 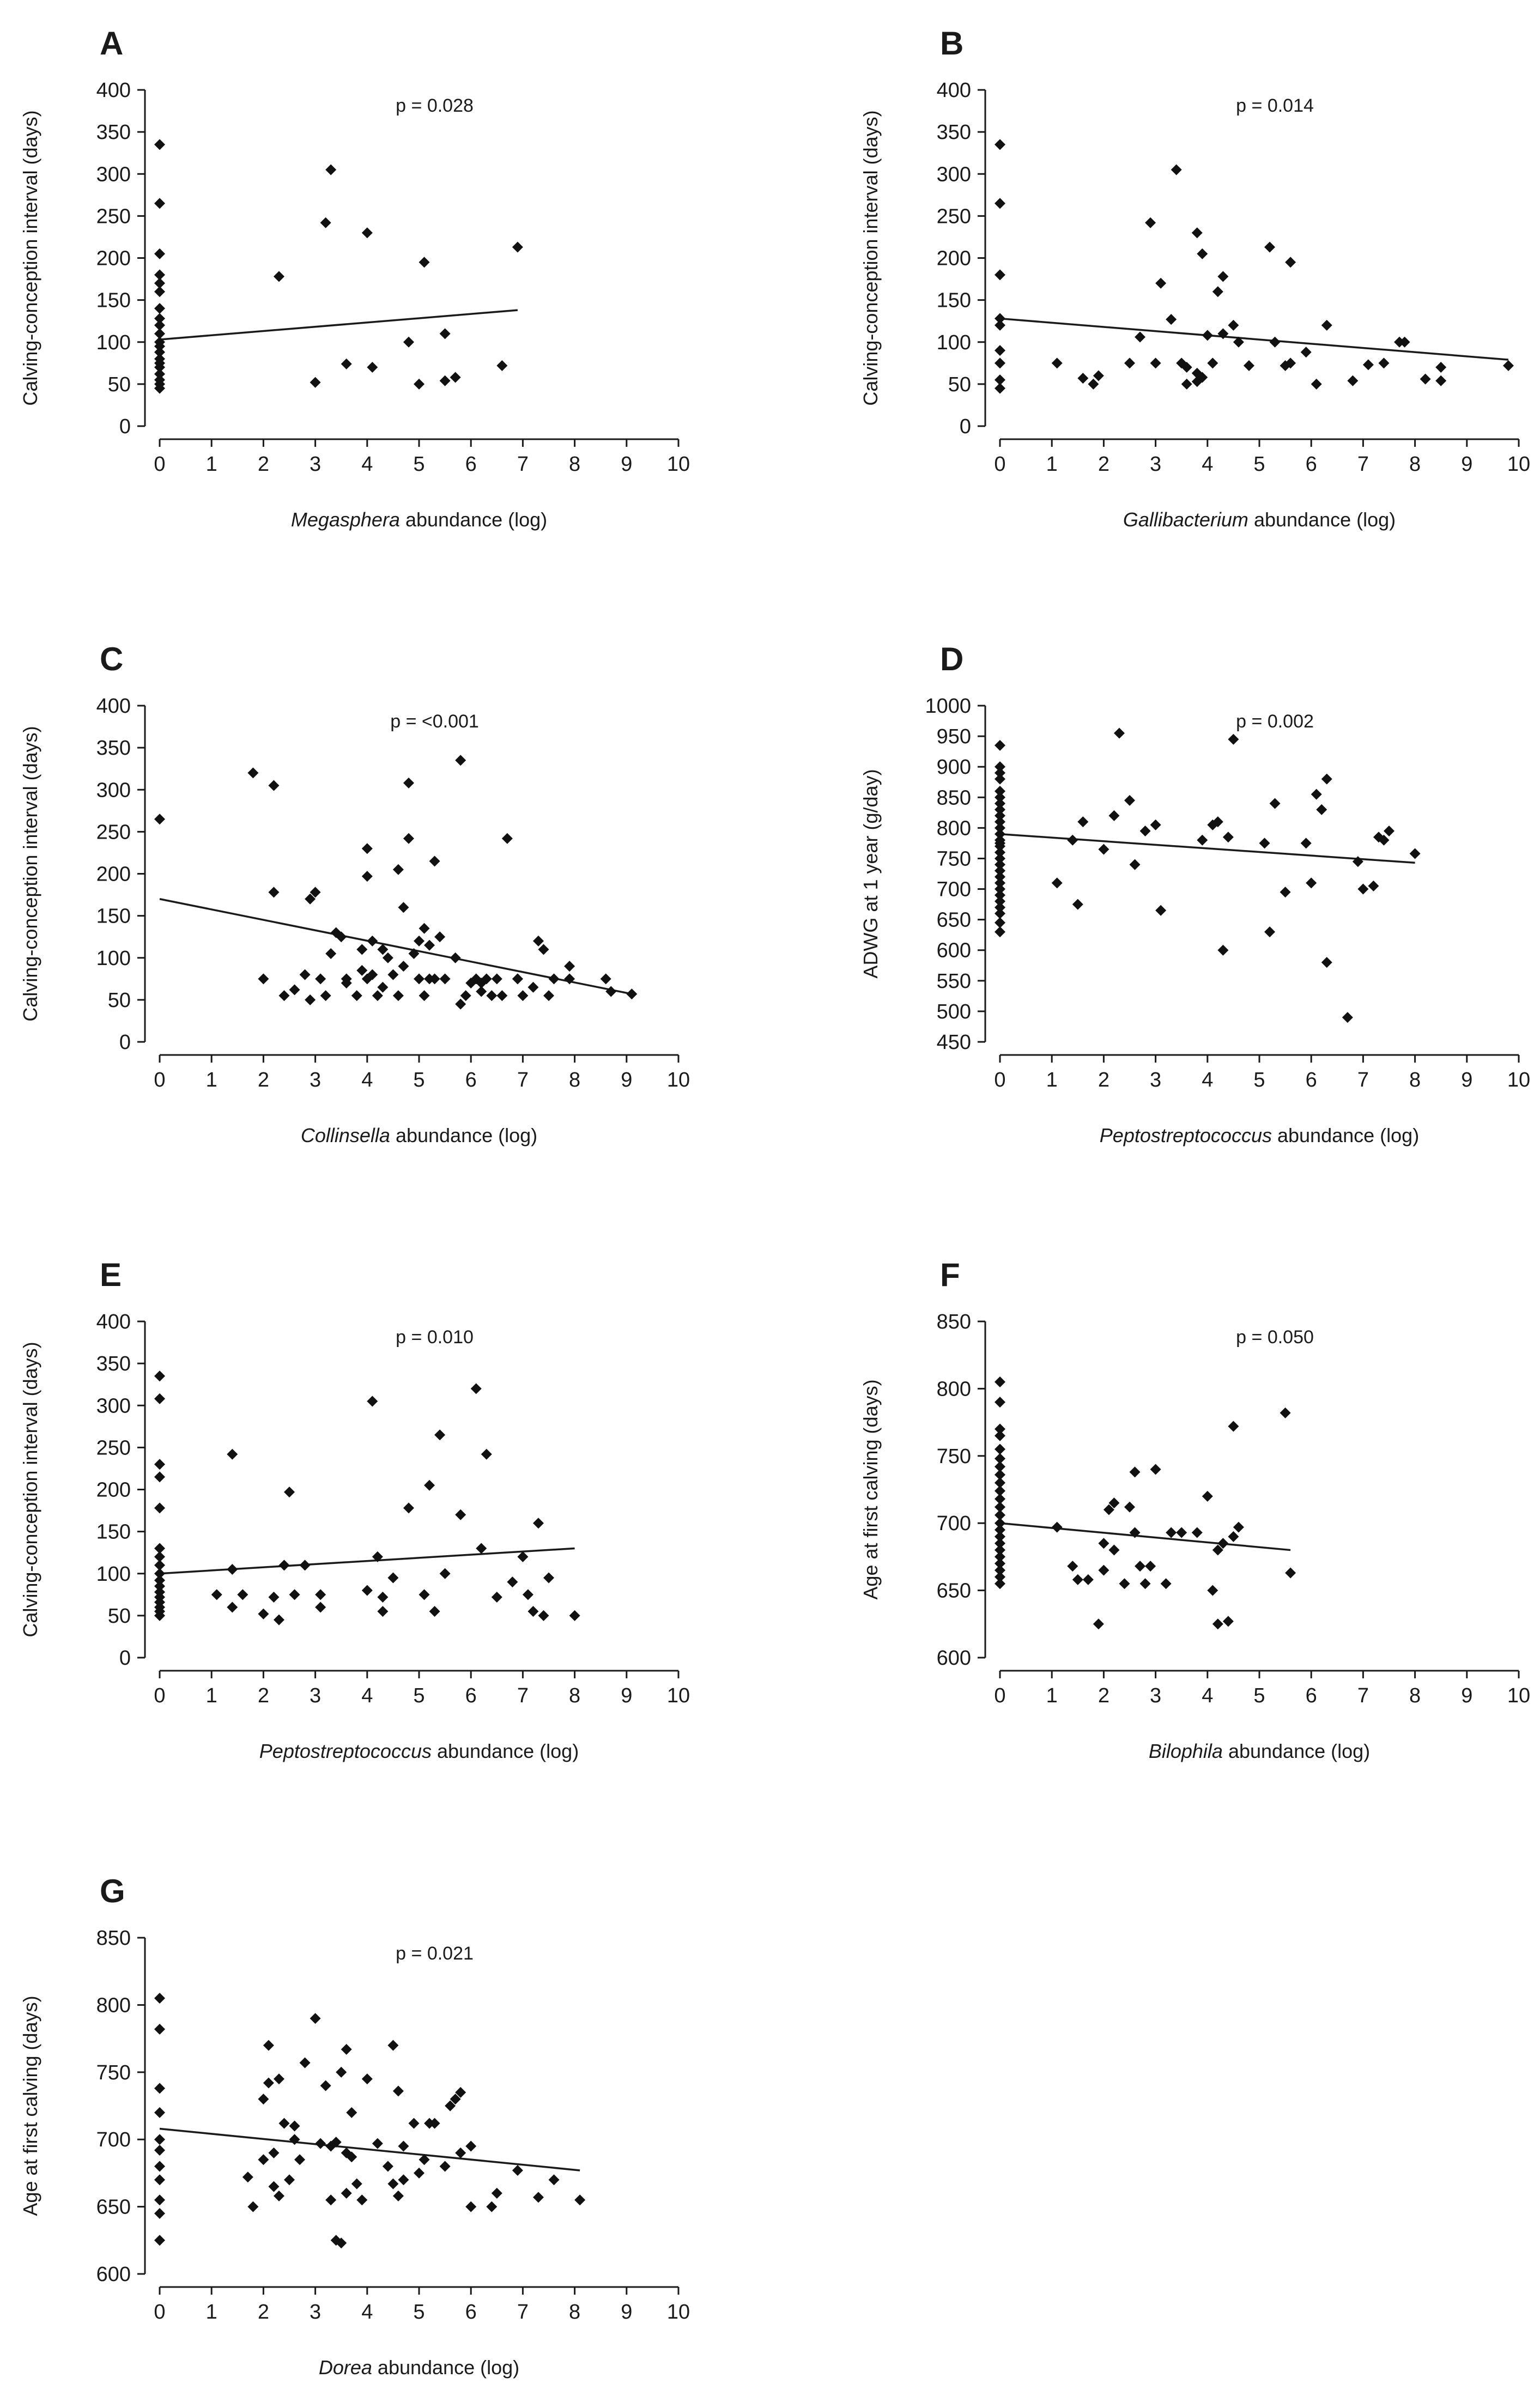 I want to click on x-tick-label-b: 8, so click(x=1415, y=464).